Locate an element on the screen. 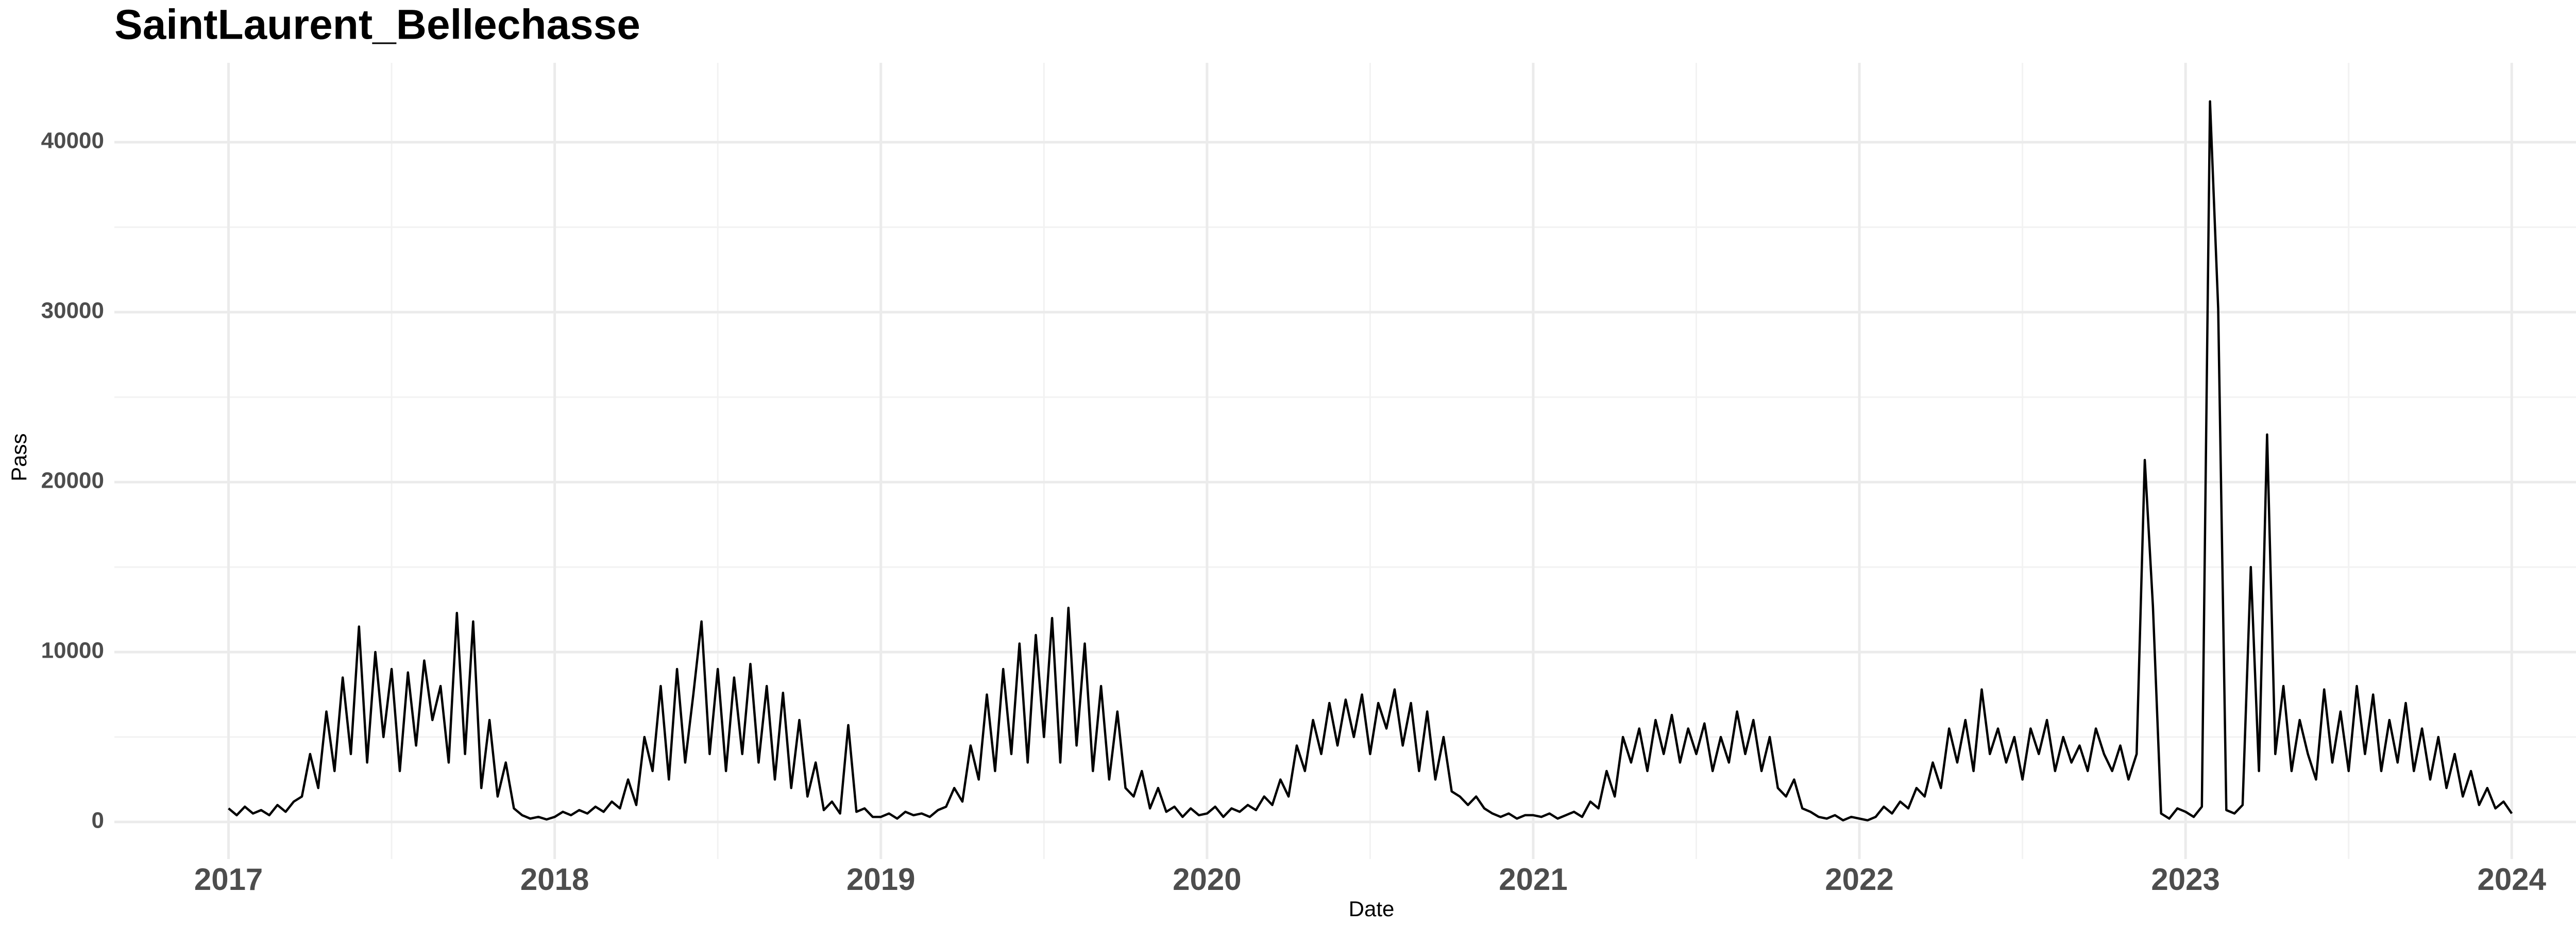  x-axis-title: Date is located at coordinates (1372, 909).